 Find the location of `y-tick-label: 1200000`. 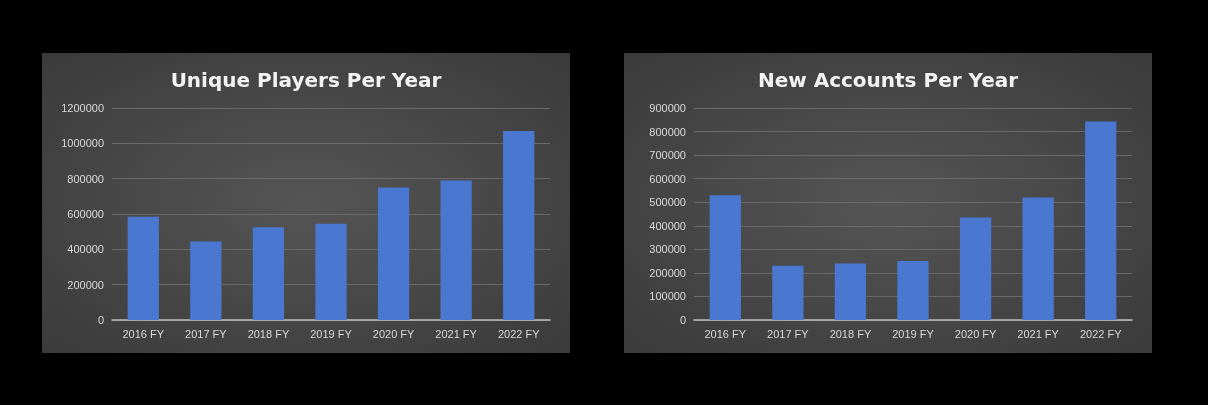

y-tick-label: 1200000 is located at coordinates (82, 108).